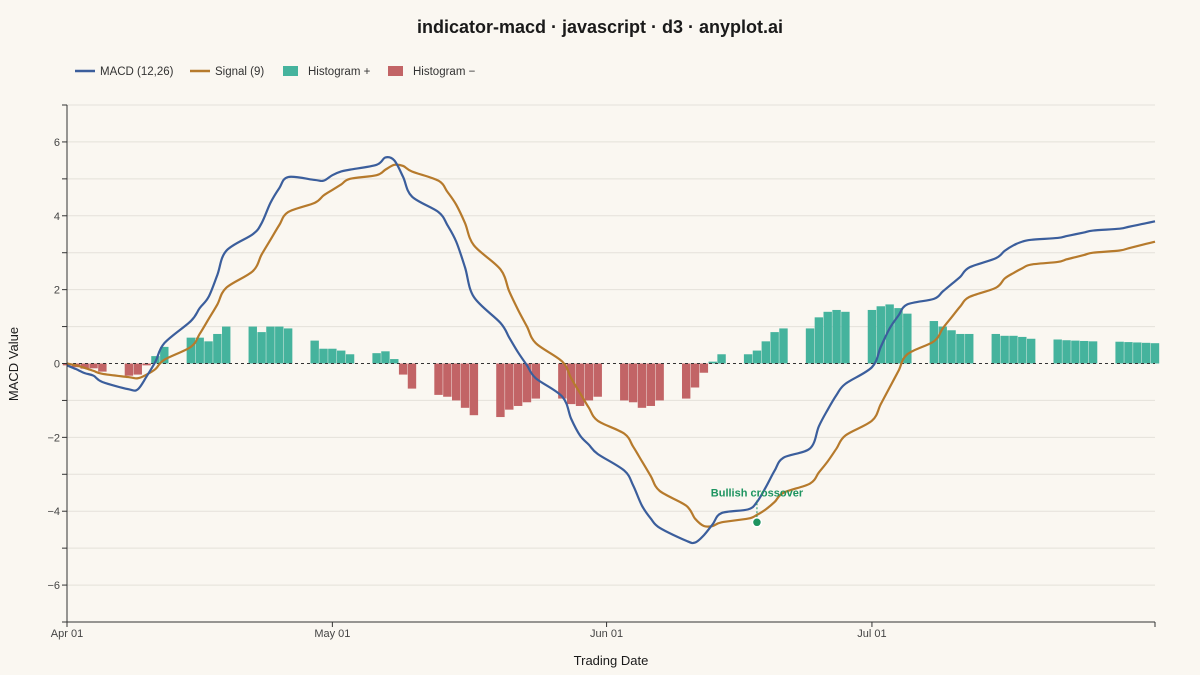  Describe the element at coordinates (239, 72) in the screenshot. I see `legend-signal-label: Signal (9)` at that location.